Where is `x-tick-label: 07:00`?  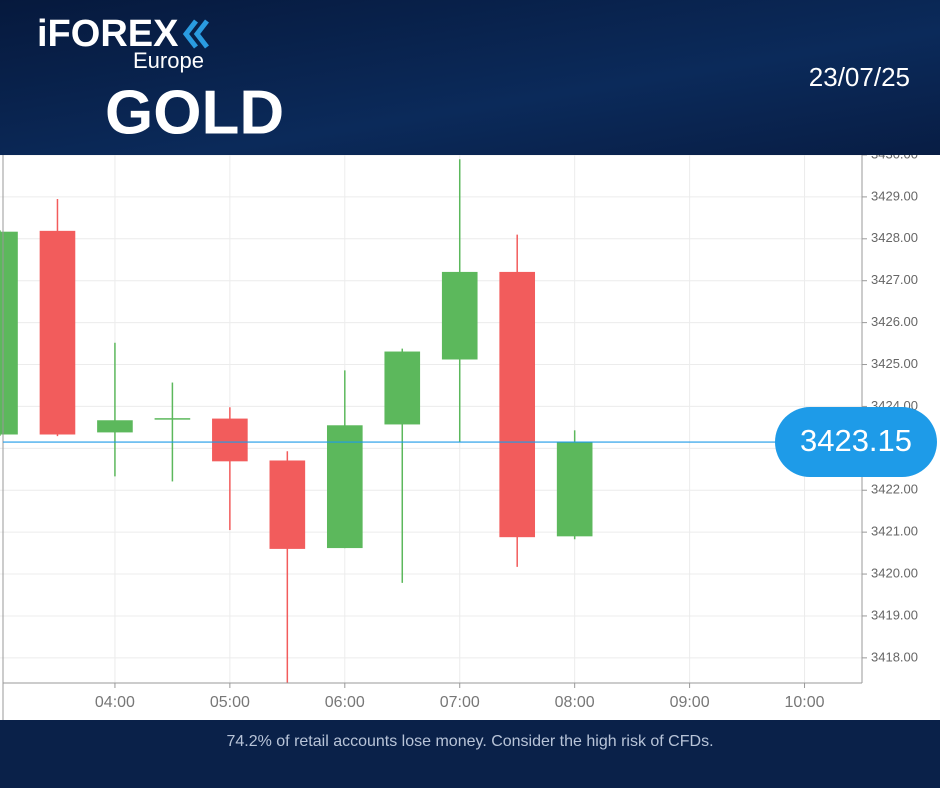 x-tick-label: 07:00 is located at coordinates (460, 702).